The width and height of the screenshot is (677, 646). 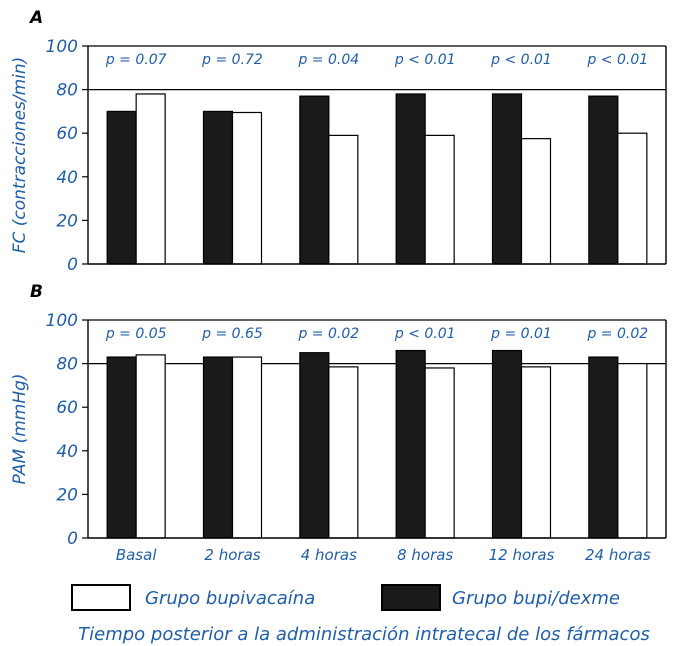 I want to click on y-axis-title: PAM (mmHg), so click(x=20, y=428).